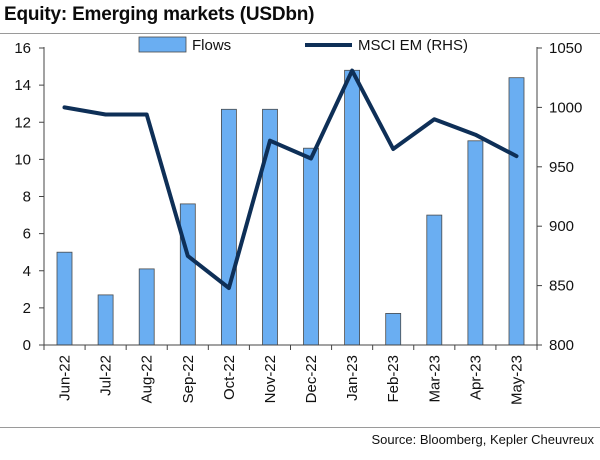  I want to click on legend-flows-swatch, so click(162, 44).